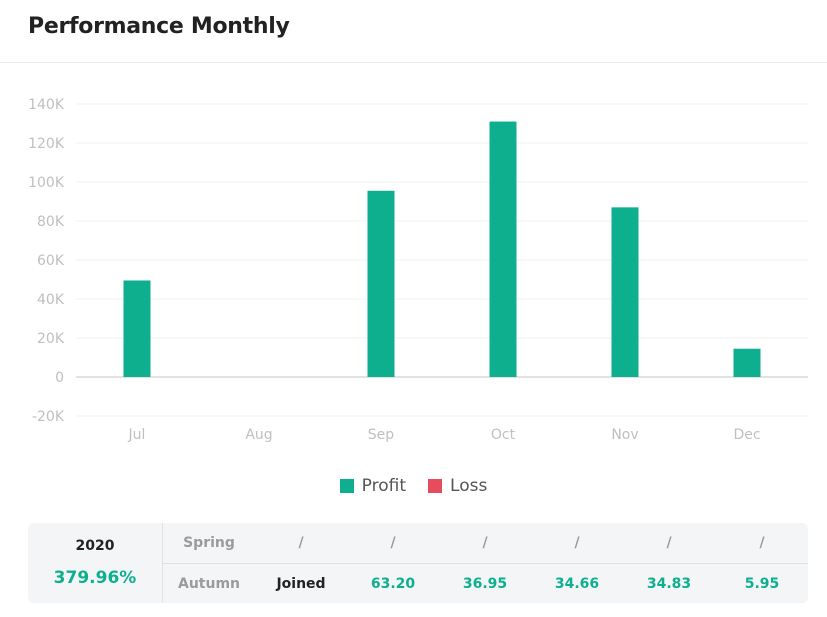 The height and width of the screenshot is (617, 827). What do you see at coordinates (95, 563) in the screenshot?
I see `year-summary: 2020 379.96%` at bounding box center [95, 563].